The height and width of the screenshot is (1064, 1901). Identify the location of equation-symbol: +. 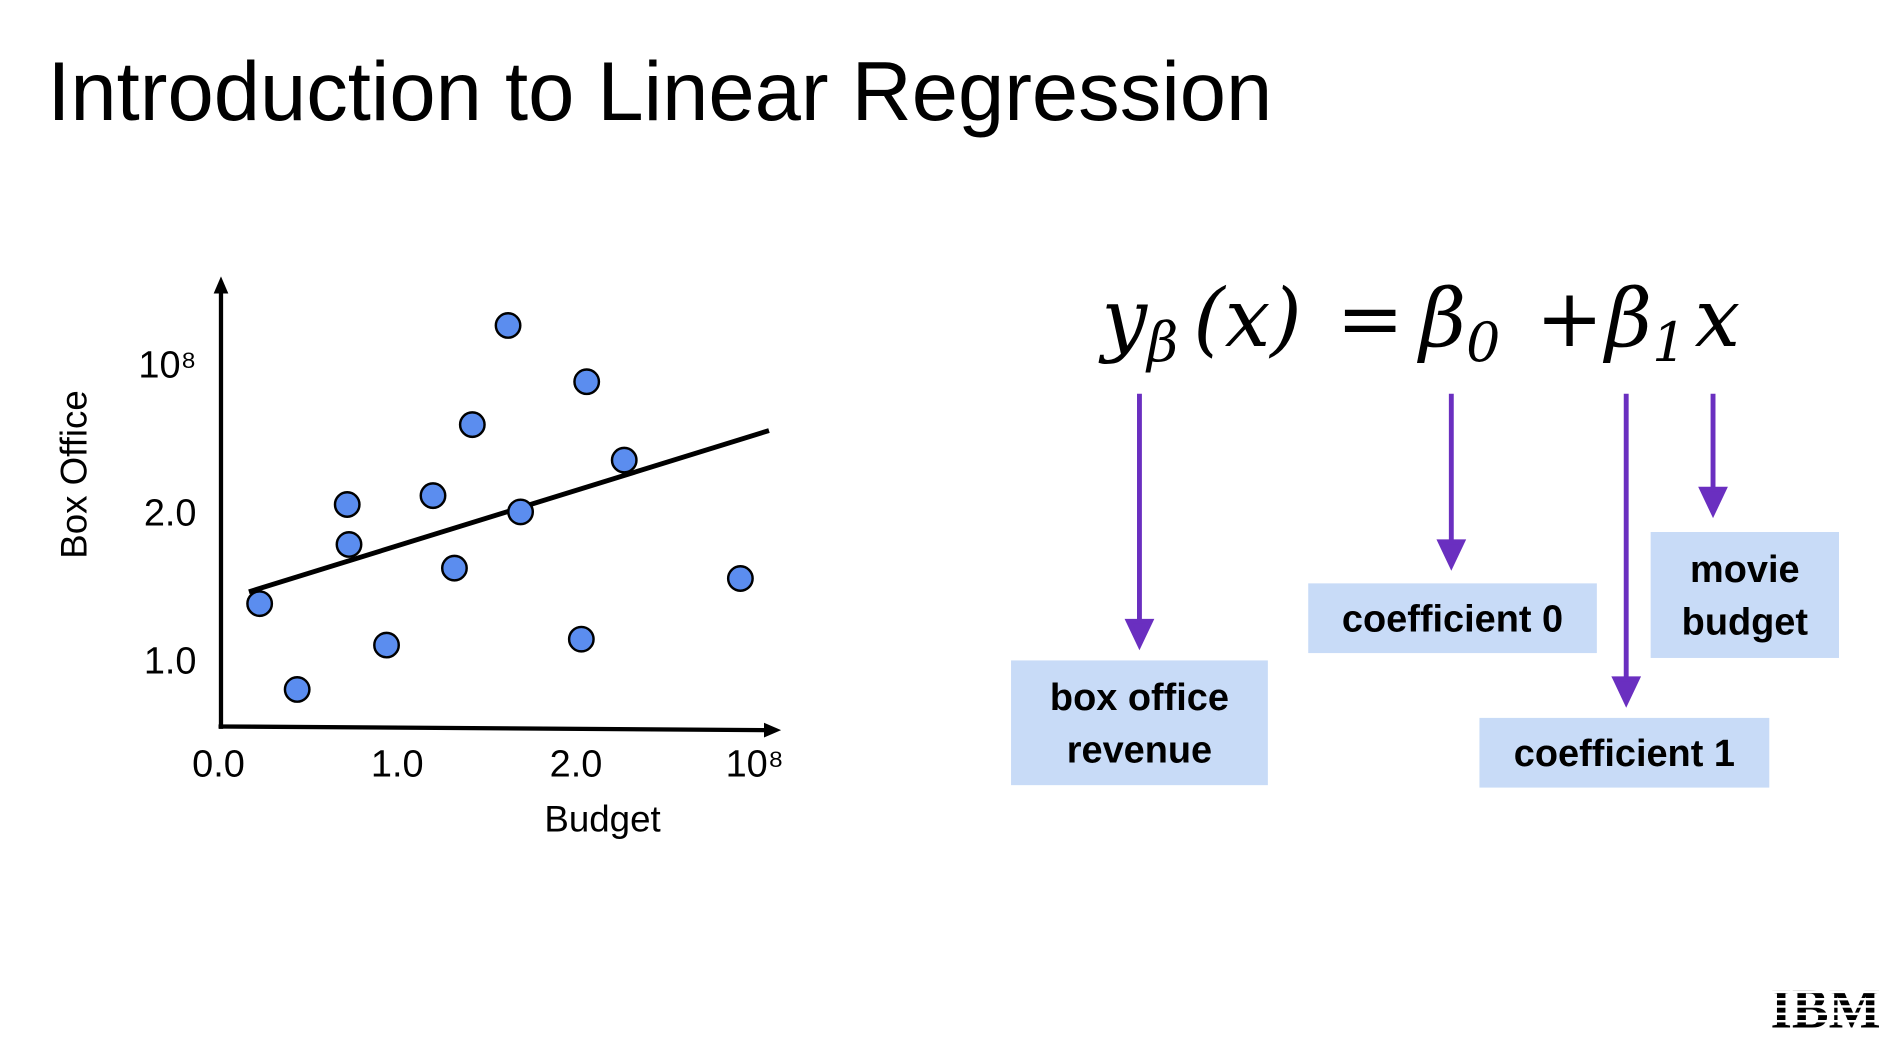
(1570, 319).